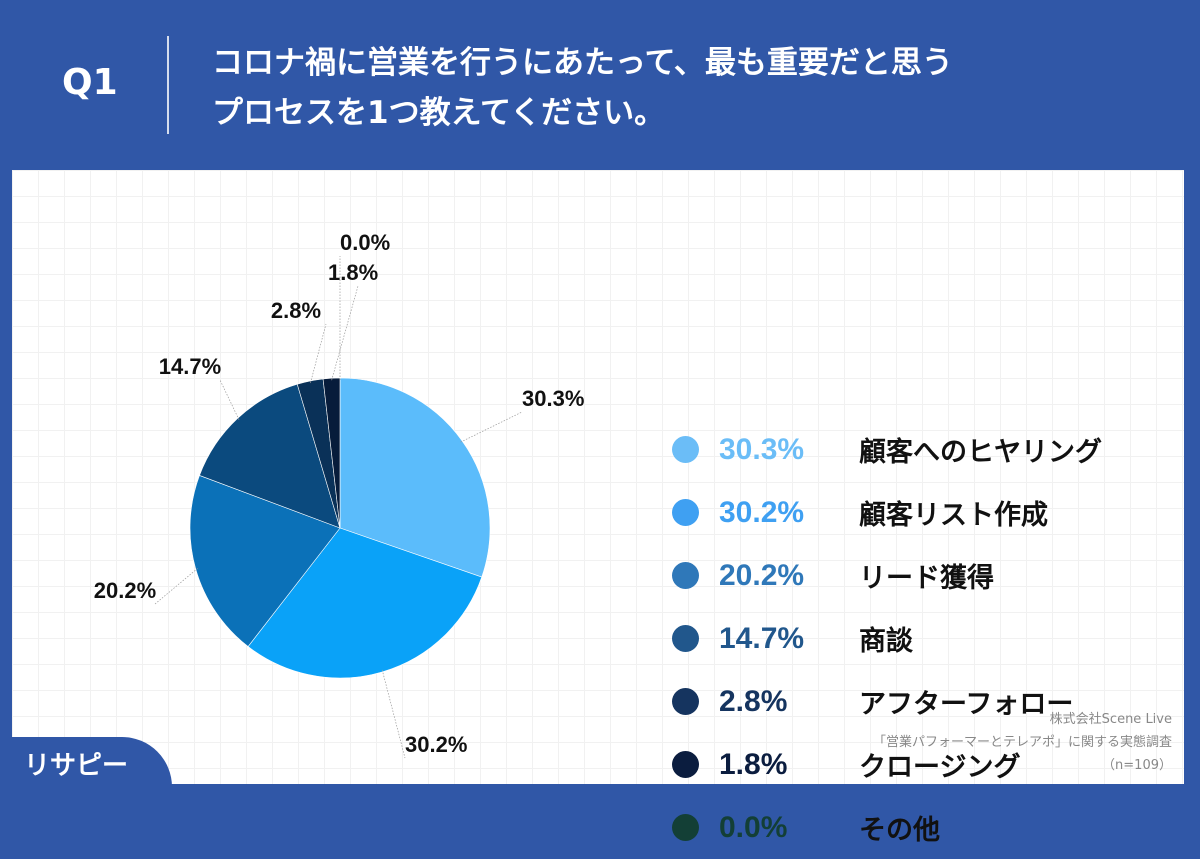 This screenshot has height=859, width=1200. What do you see at coordinates (753, 764) in the screenshot?
I see `legend-percent: 1.8%` at bounding box center [753, 764].